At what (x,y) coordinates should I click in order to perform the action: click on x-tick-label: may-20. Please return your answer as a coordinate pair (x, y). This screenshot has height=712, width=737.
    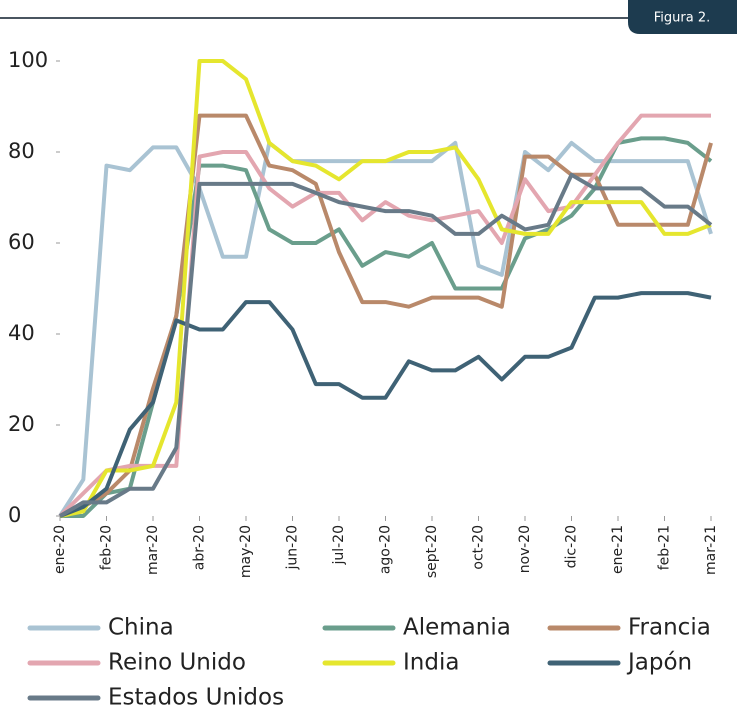
    Looking at the image, I should click on (246, 551).